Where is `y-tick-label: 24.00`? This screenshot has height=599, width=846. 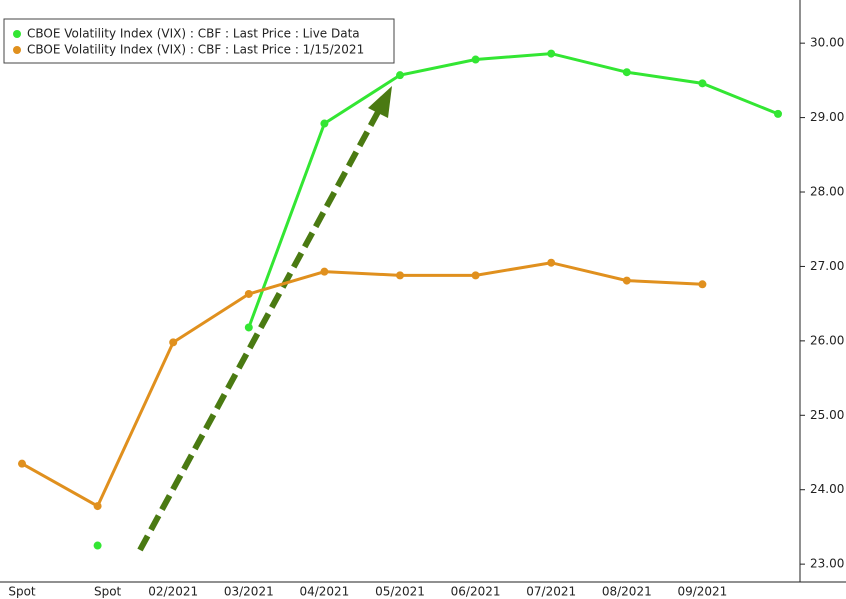 y-tick-label: 24.00 is located at coordinates (827, 489).